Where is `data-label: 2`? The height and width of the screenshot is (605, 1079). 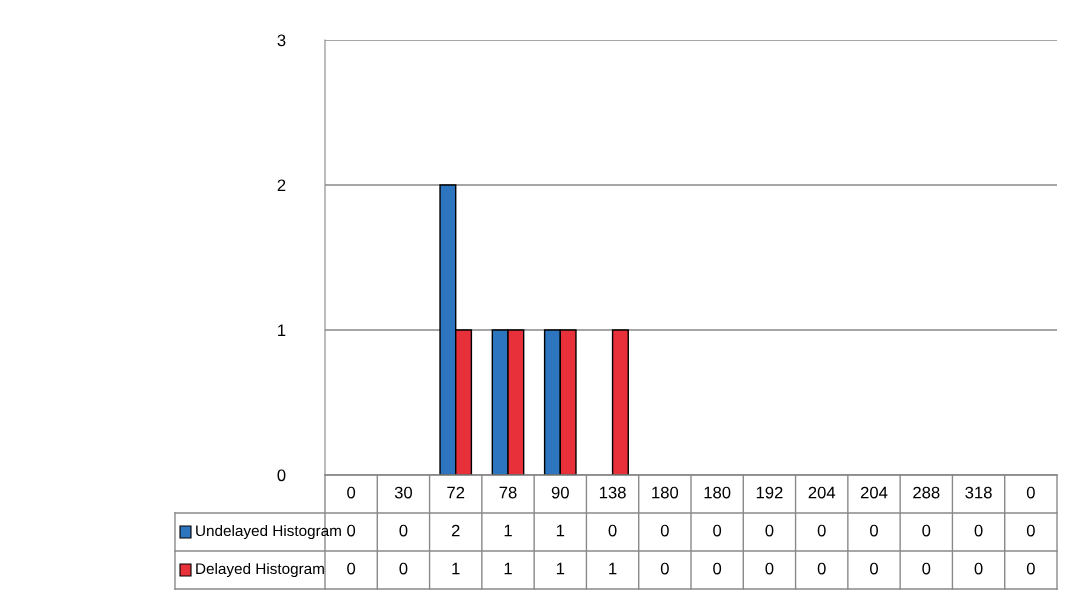
data-label: 2 is located at coordinates (455, 530).